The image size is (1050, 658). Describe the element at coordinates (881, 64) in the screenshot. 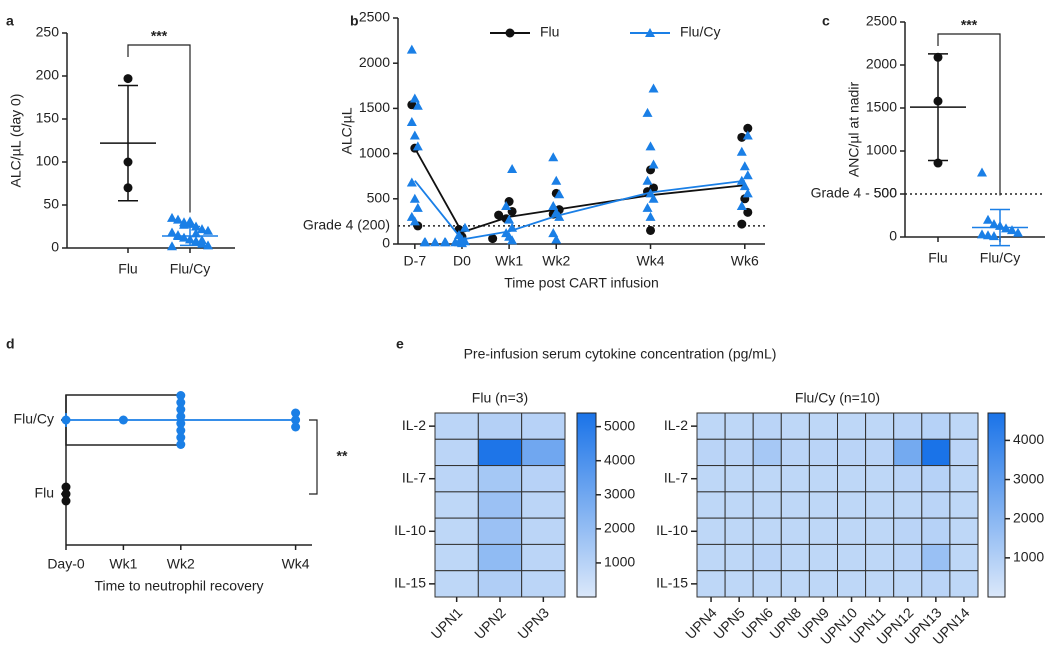

I see `y-tick-label: 2000` at that location.